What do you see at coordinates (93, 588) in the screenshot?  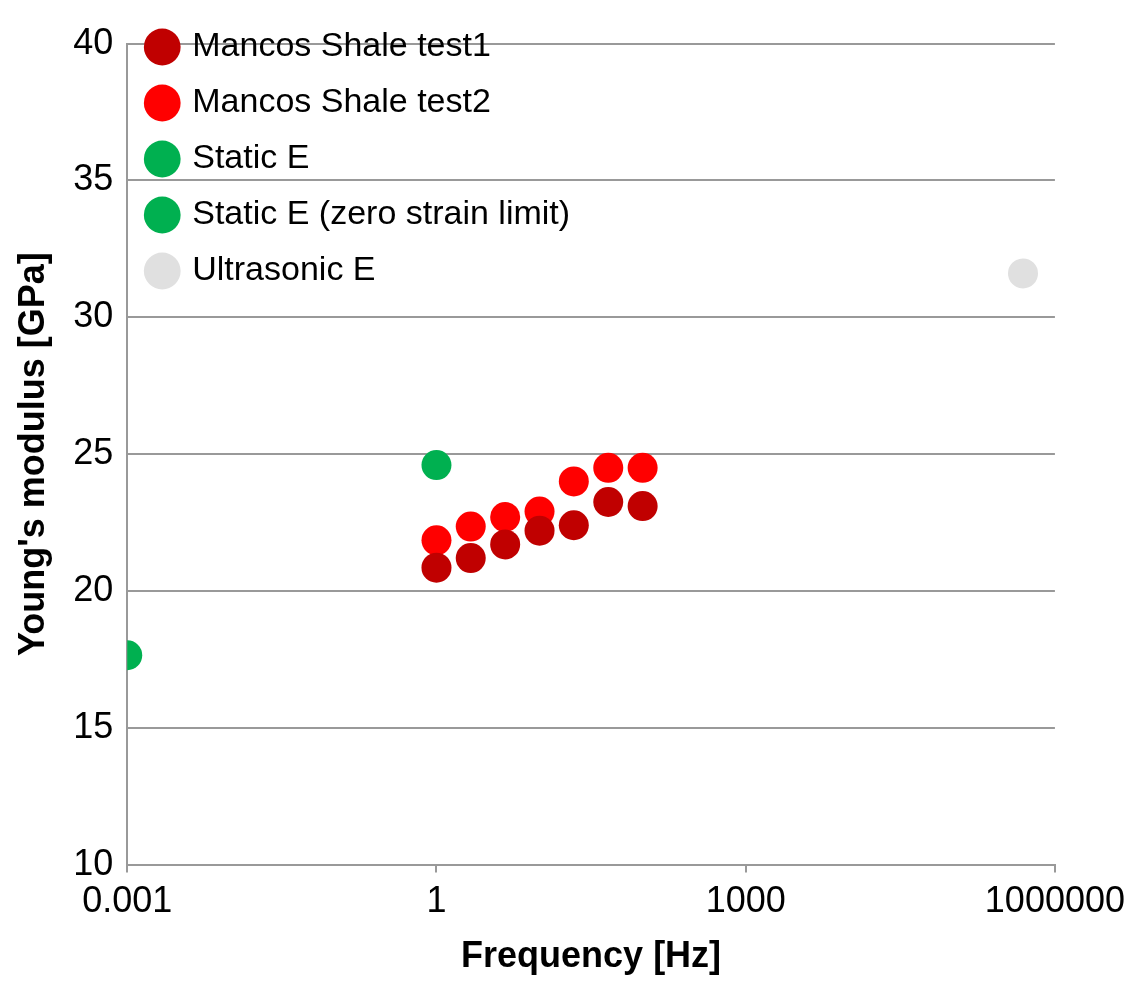 I see `y-tick-label: 20` at bounding box center [93, 588].